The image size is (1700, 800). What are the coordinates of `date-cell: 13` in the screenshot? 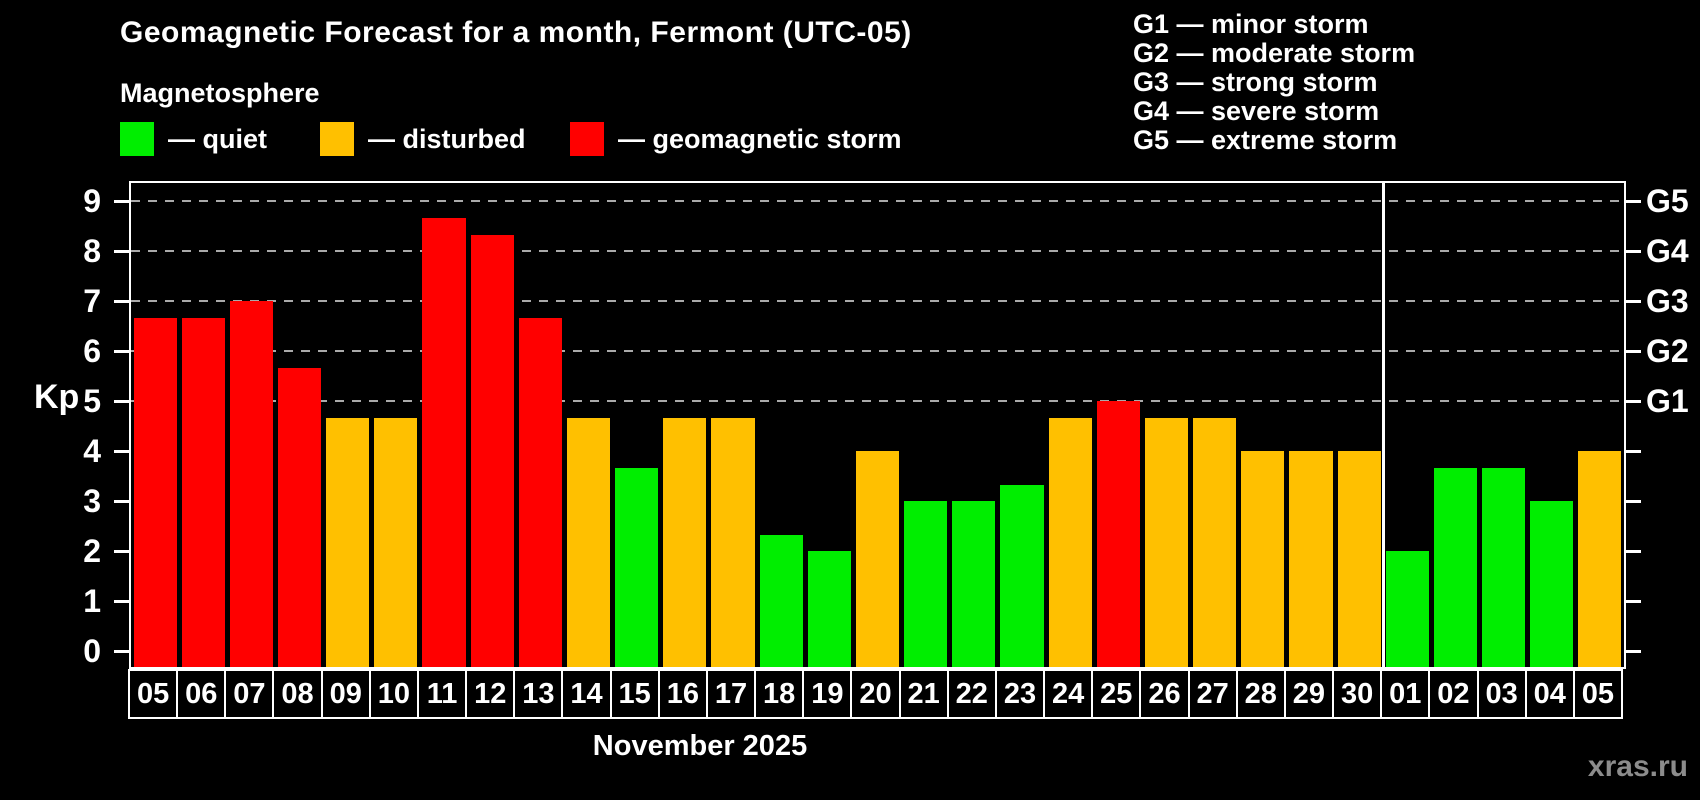 It's located at (538, 694).